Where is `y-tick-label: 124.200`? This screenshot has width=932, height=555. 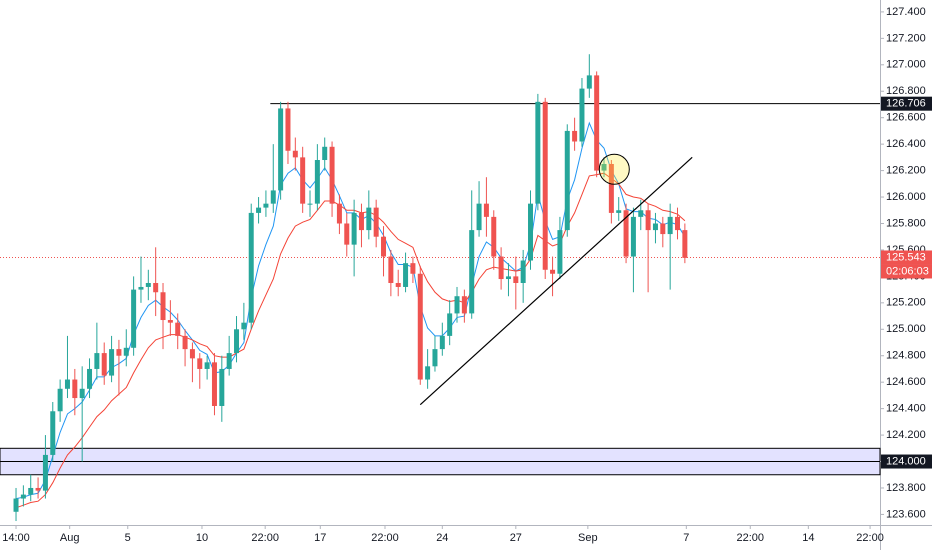
y-tick-label: 124.200 is located at coordinates (906, 435).